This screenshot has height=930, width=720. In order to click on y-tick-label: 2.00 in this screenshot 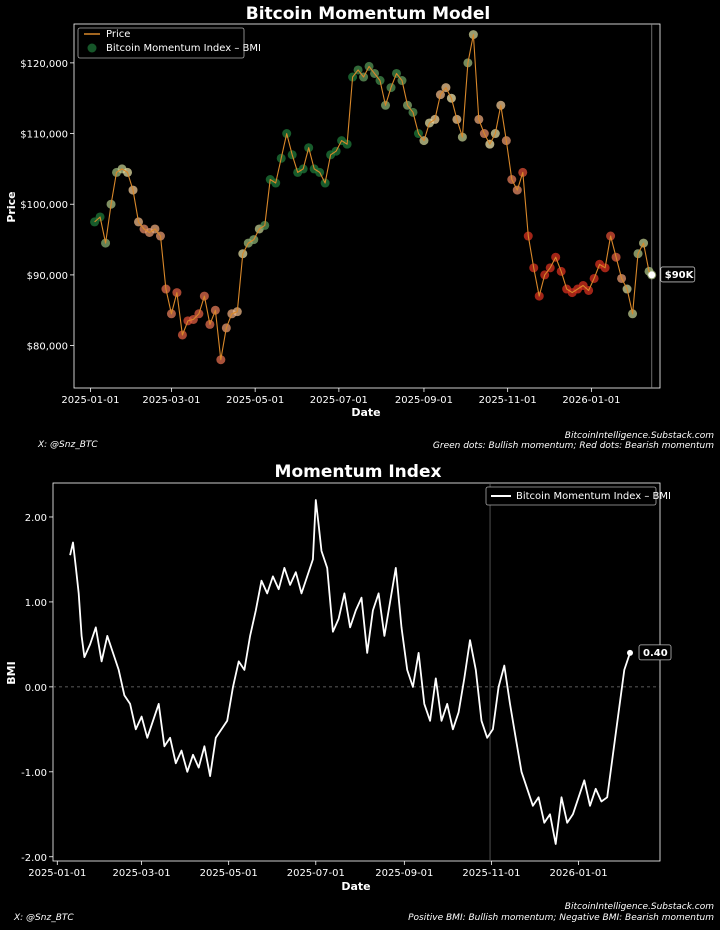, I will do `click(36, 518)`.